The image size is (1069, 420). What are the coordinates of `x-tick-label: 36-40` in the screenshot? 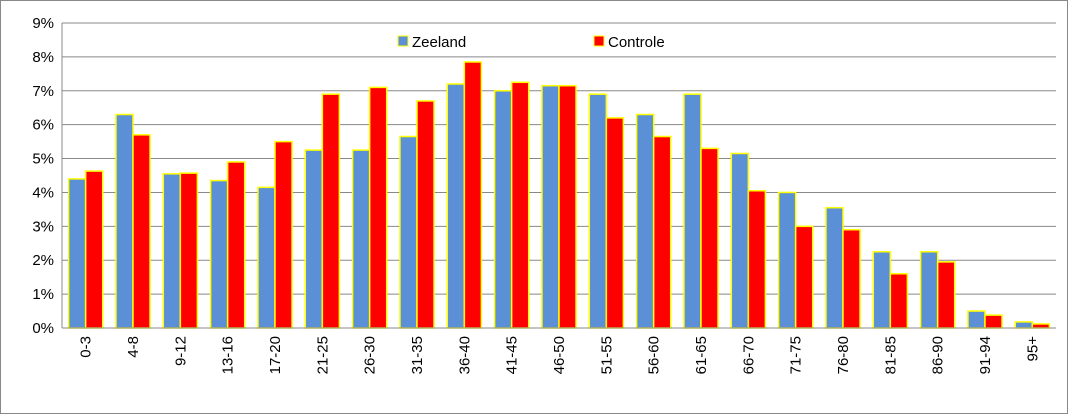 It's located at (464, 355).